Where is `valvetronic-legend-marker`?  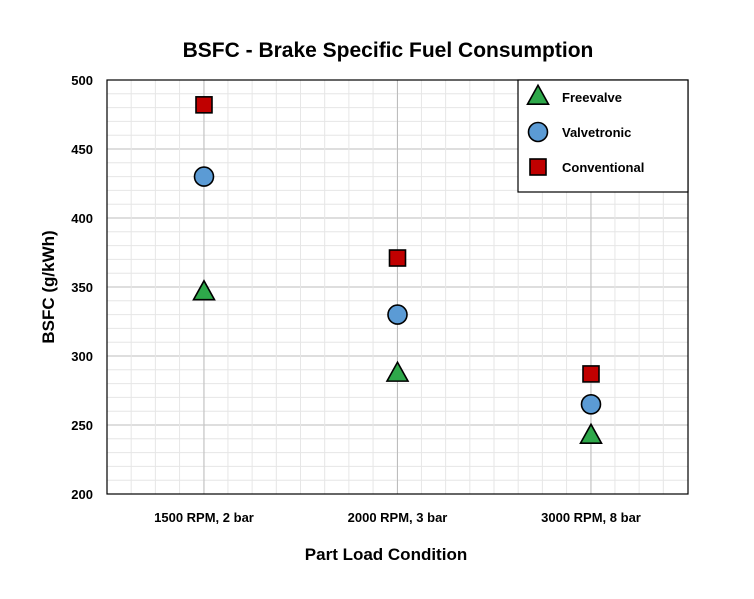 valvetronic-legend-marker is located at coordinates (538, 132).